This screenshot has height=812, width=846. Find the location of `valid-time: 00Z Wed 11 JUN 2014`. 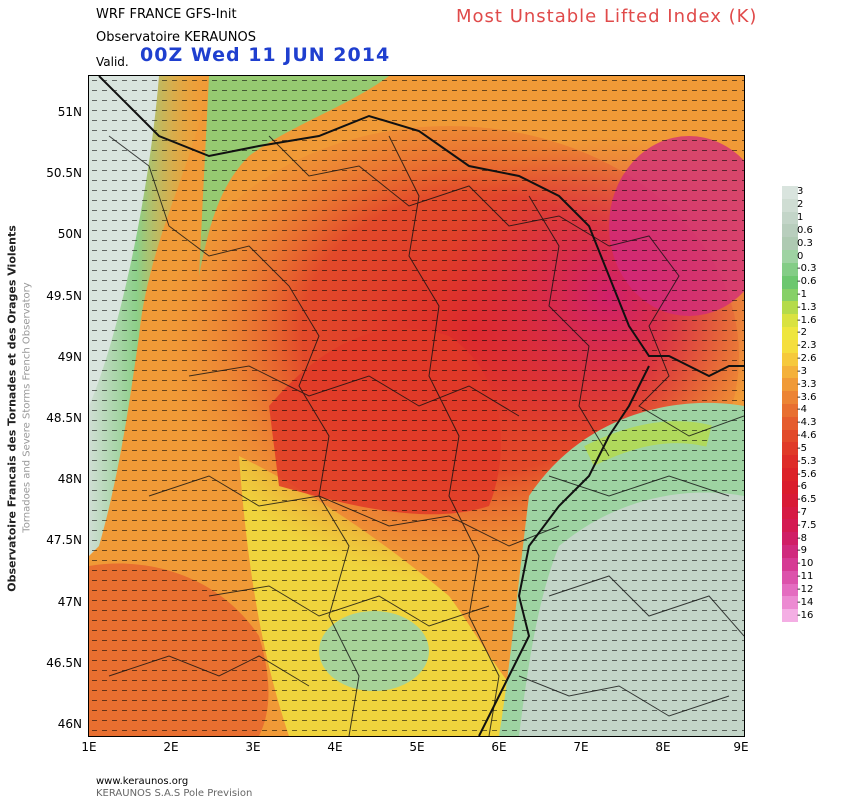

valid-time: 00Z Wed 11 JUN 2014 is located at coordinates (265, 55).